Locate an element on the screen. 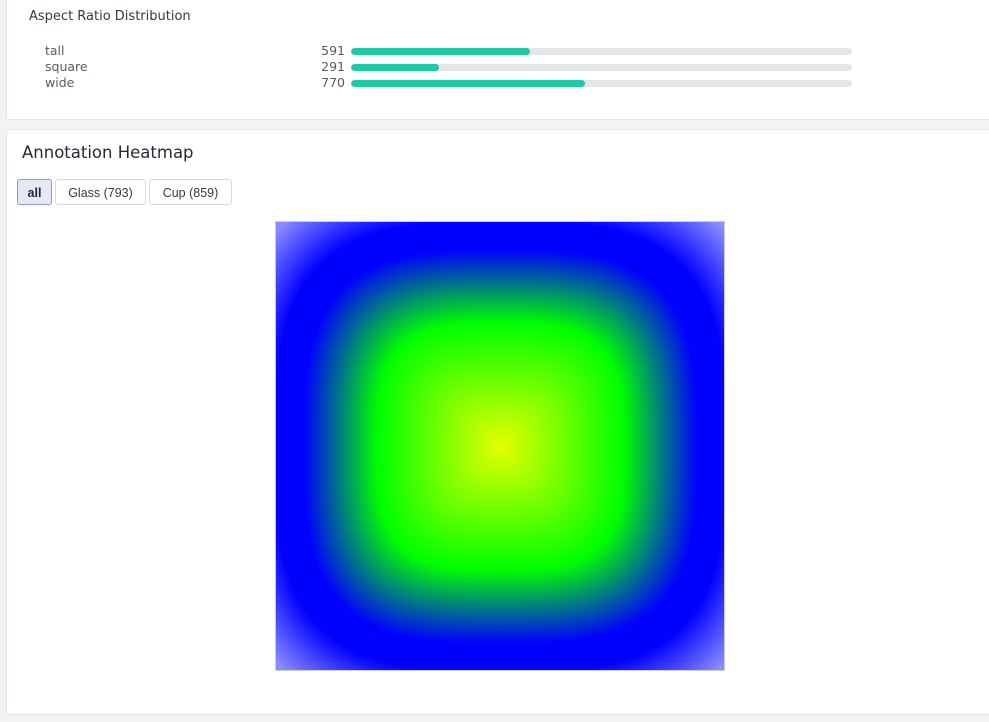 The height and width of the screenshot is (722, 989). aspect-row-square: square 291 is located at coordinates (498, 67).